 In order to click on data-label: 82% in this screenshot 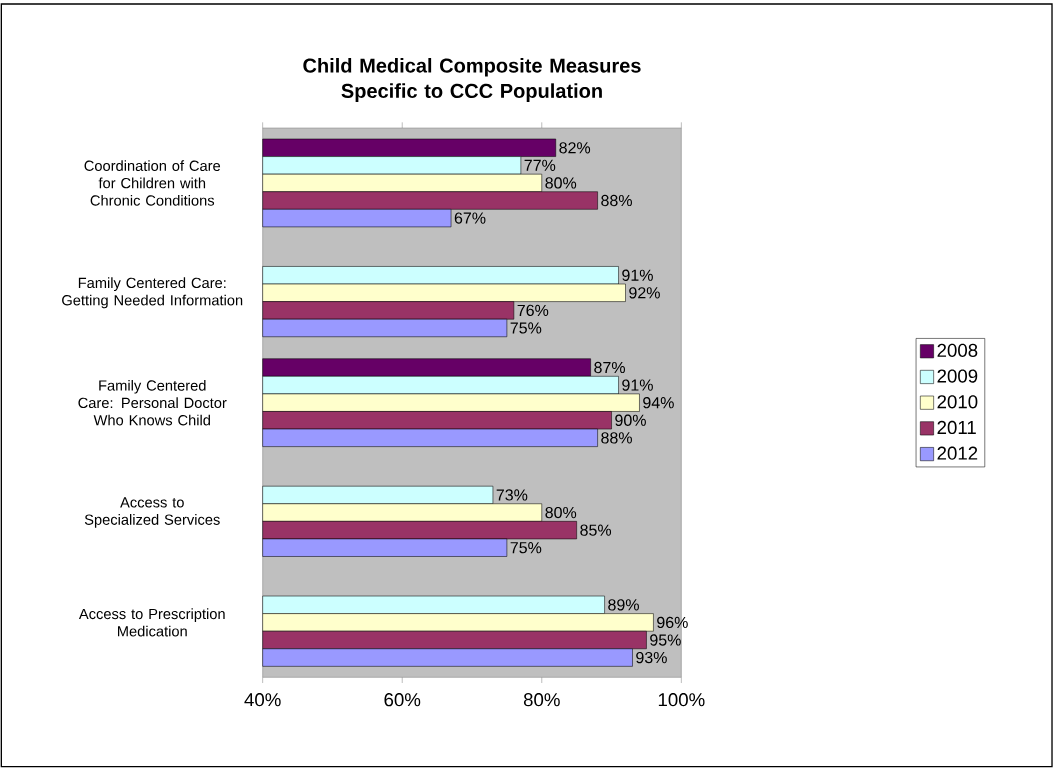, I will do `click(575, 148)`.